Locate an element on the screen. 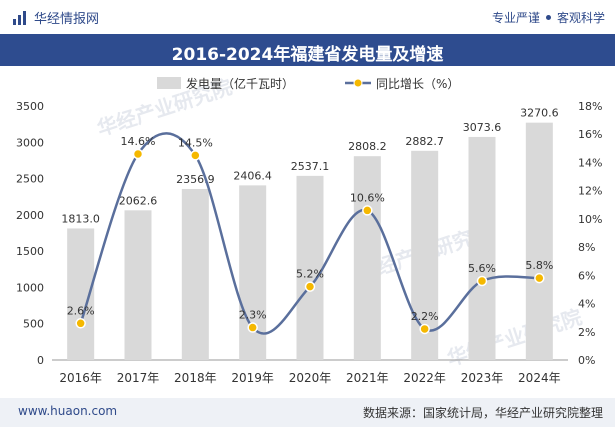  bar-value-label: 1813.0 is located at coordinates (80, 218).